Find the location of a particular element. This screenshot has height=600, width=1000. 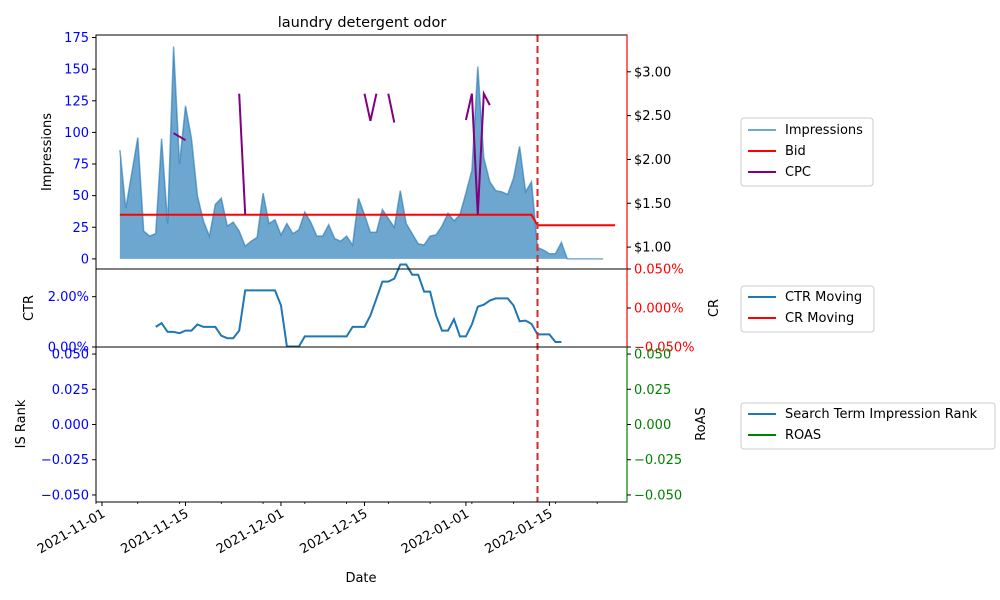

legend-label-impressions: Impressions is located at coordinates (824, 130).